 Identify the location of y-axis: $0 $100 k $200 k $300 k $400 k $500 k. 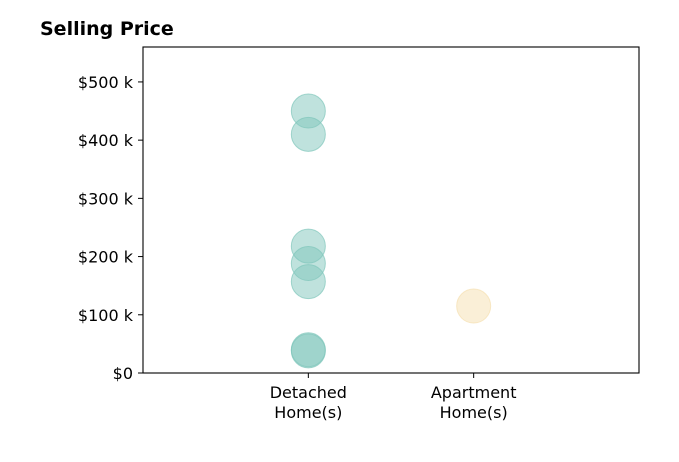
(110, 228).